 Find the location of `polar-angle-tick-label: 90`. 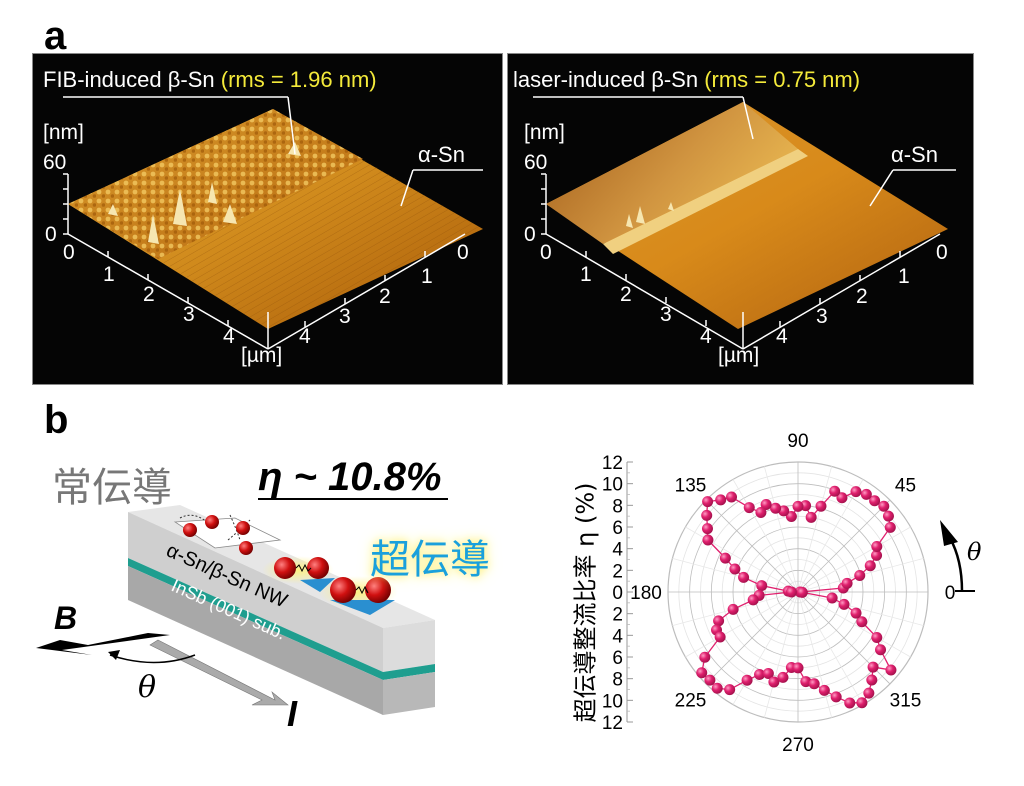

polar-angle-tick-label: 90 is located at coordinates (797, 441).